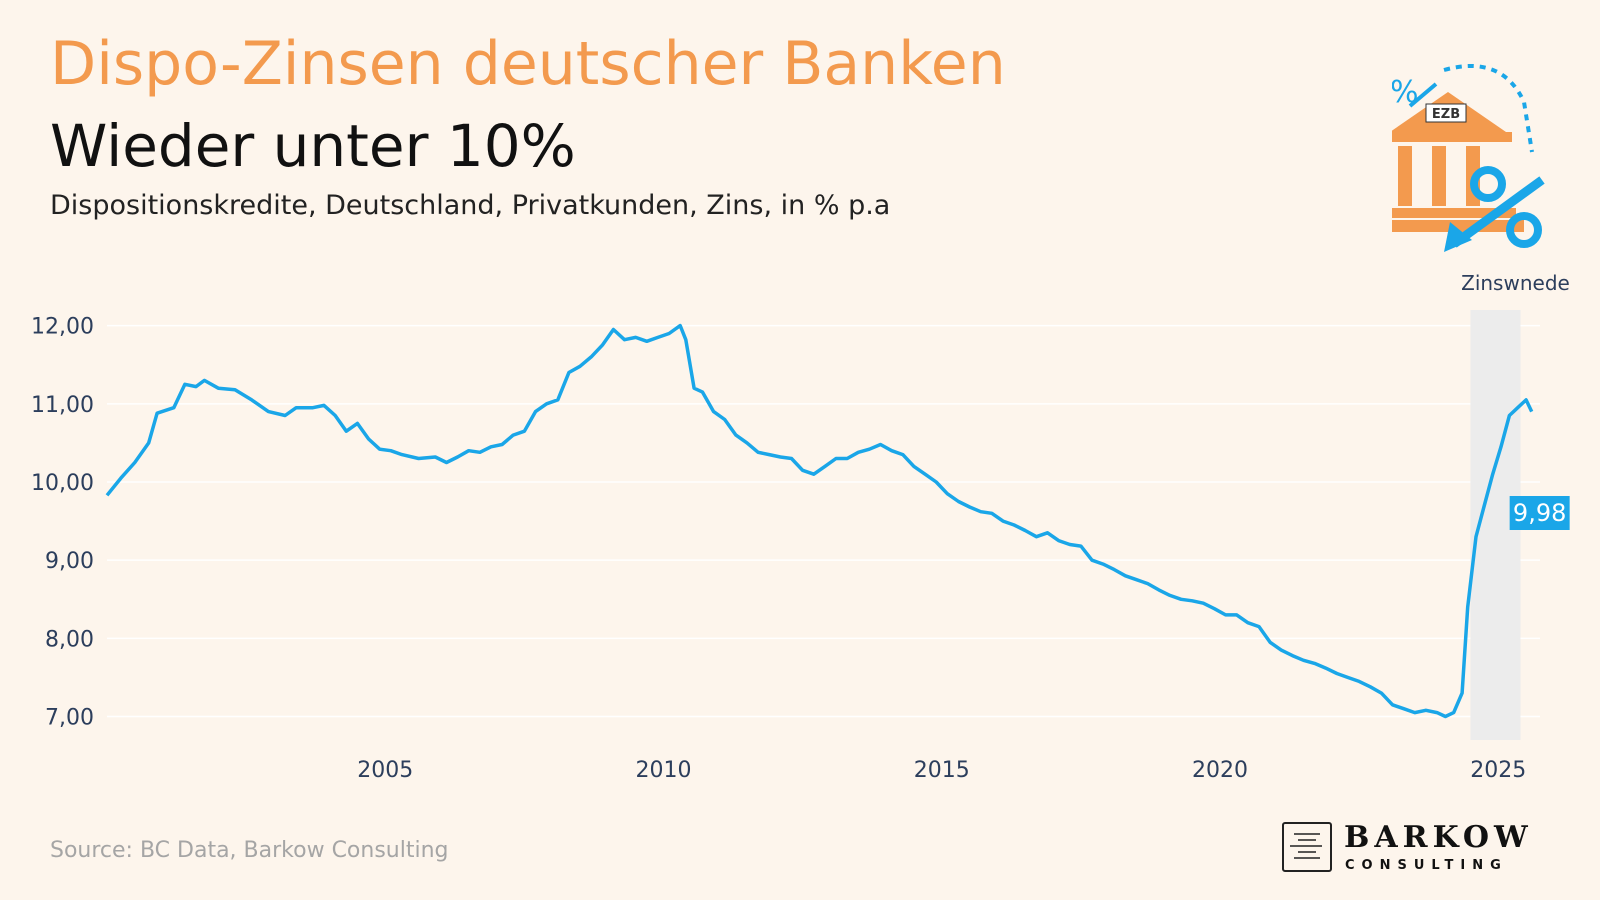  What do you see at coordinates (385, 770) in the screenshot?
I see `x-tick-label: 2005` at bounding box center [385, 770].